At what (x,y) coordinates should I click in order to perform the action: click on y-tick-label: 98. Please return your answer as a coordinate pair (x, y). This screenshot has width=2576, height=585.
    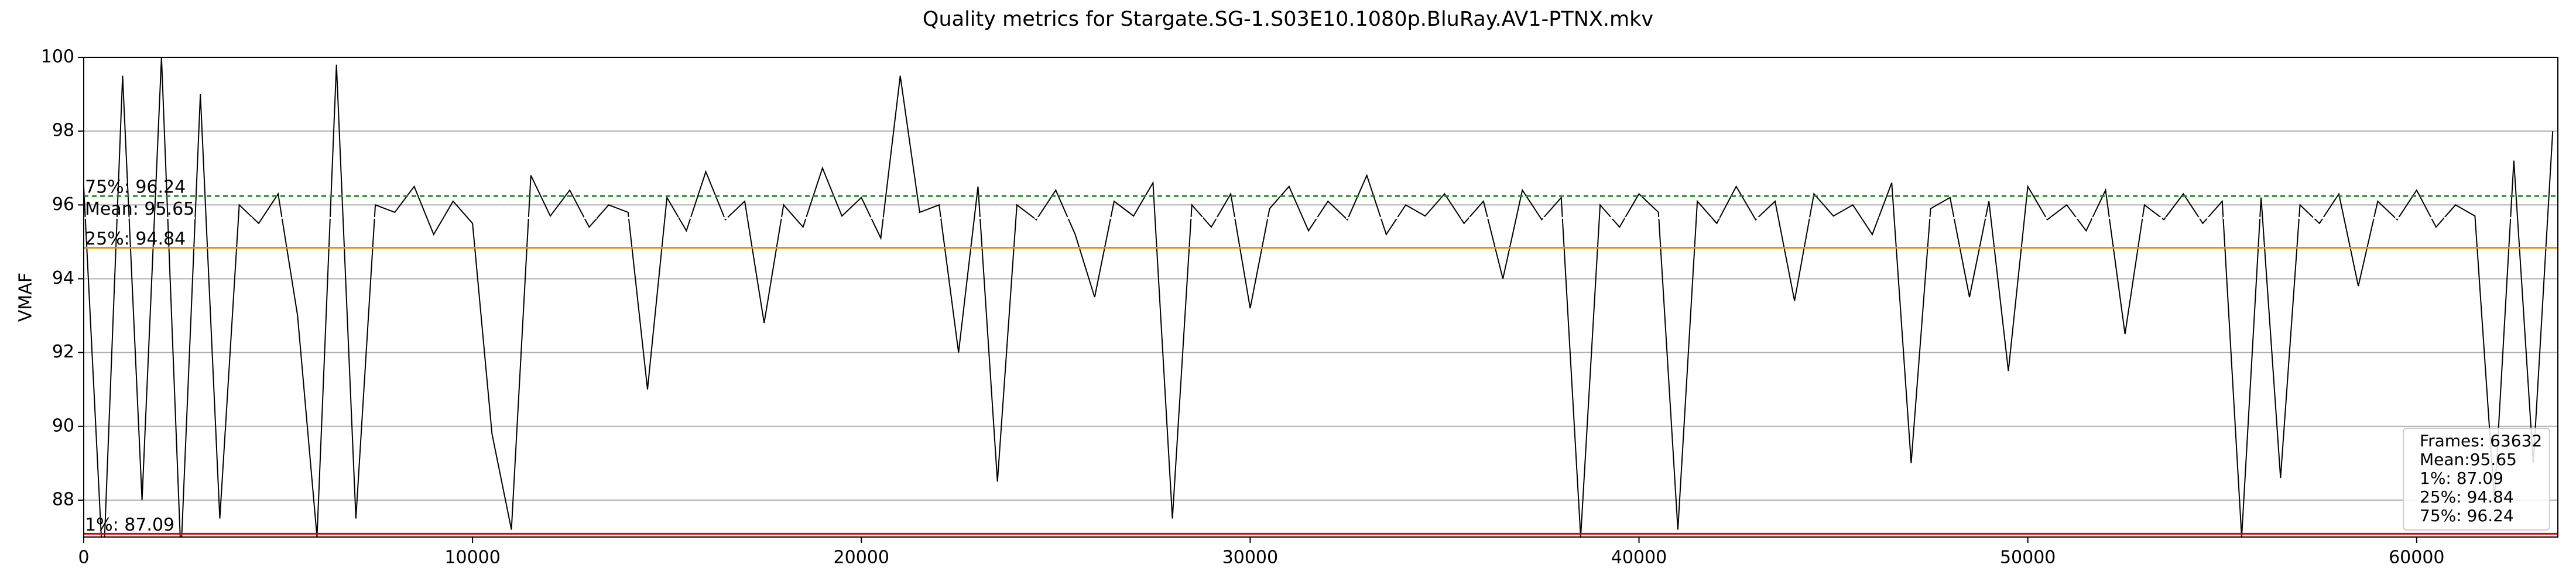
    Looking at the image, I should click on (63, 131).